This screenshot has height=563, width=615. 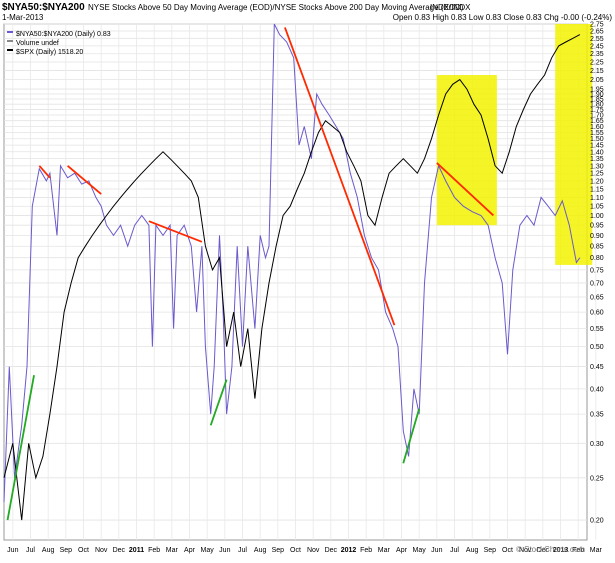 What do you see at coordinates (597, 146) in the screenshot?
I see `y-tick-label: 1.45` at bounding box center [597, 146].